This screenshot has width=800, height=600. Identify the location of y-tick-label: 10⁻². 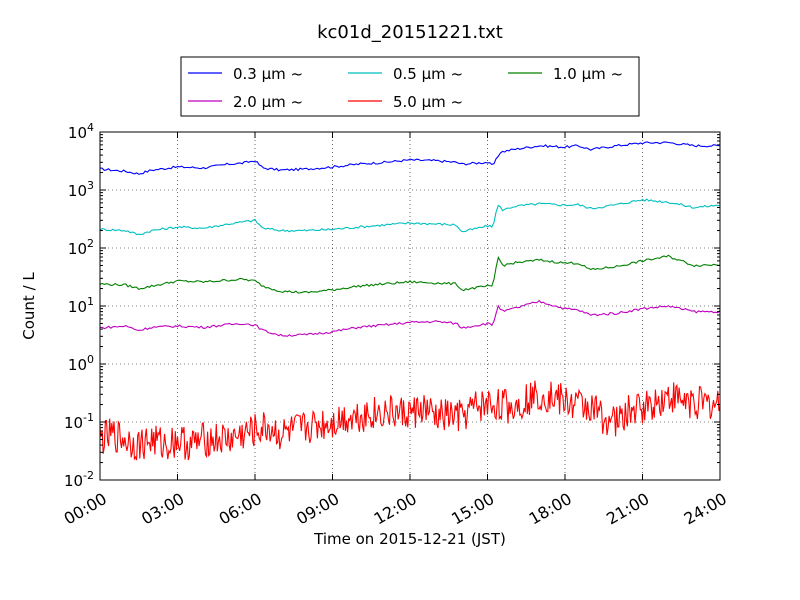
(79, 479).